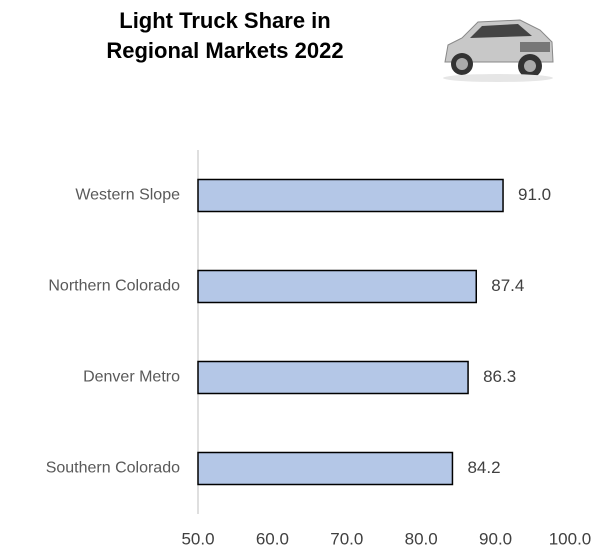 This screenshot has height=552, width=608. I want to click on value-label: 86.3, so click(499, 376).